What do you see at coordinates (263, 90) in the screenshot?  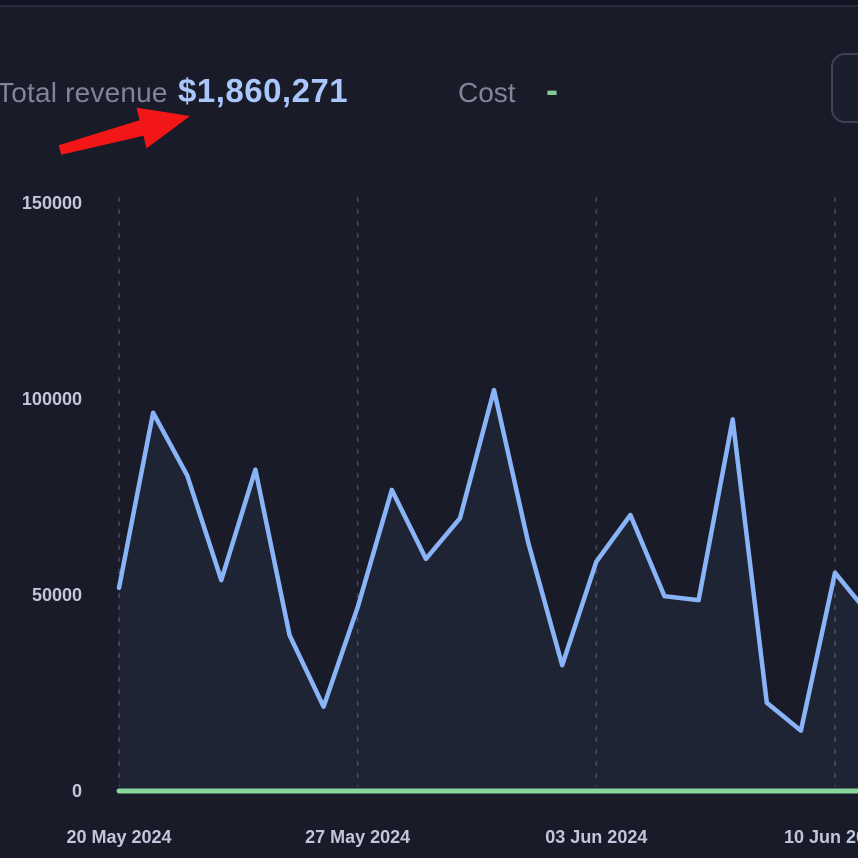 I see `total-revenue-value: $1,860,271` at bounding box center [263, 90].